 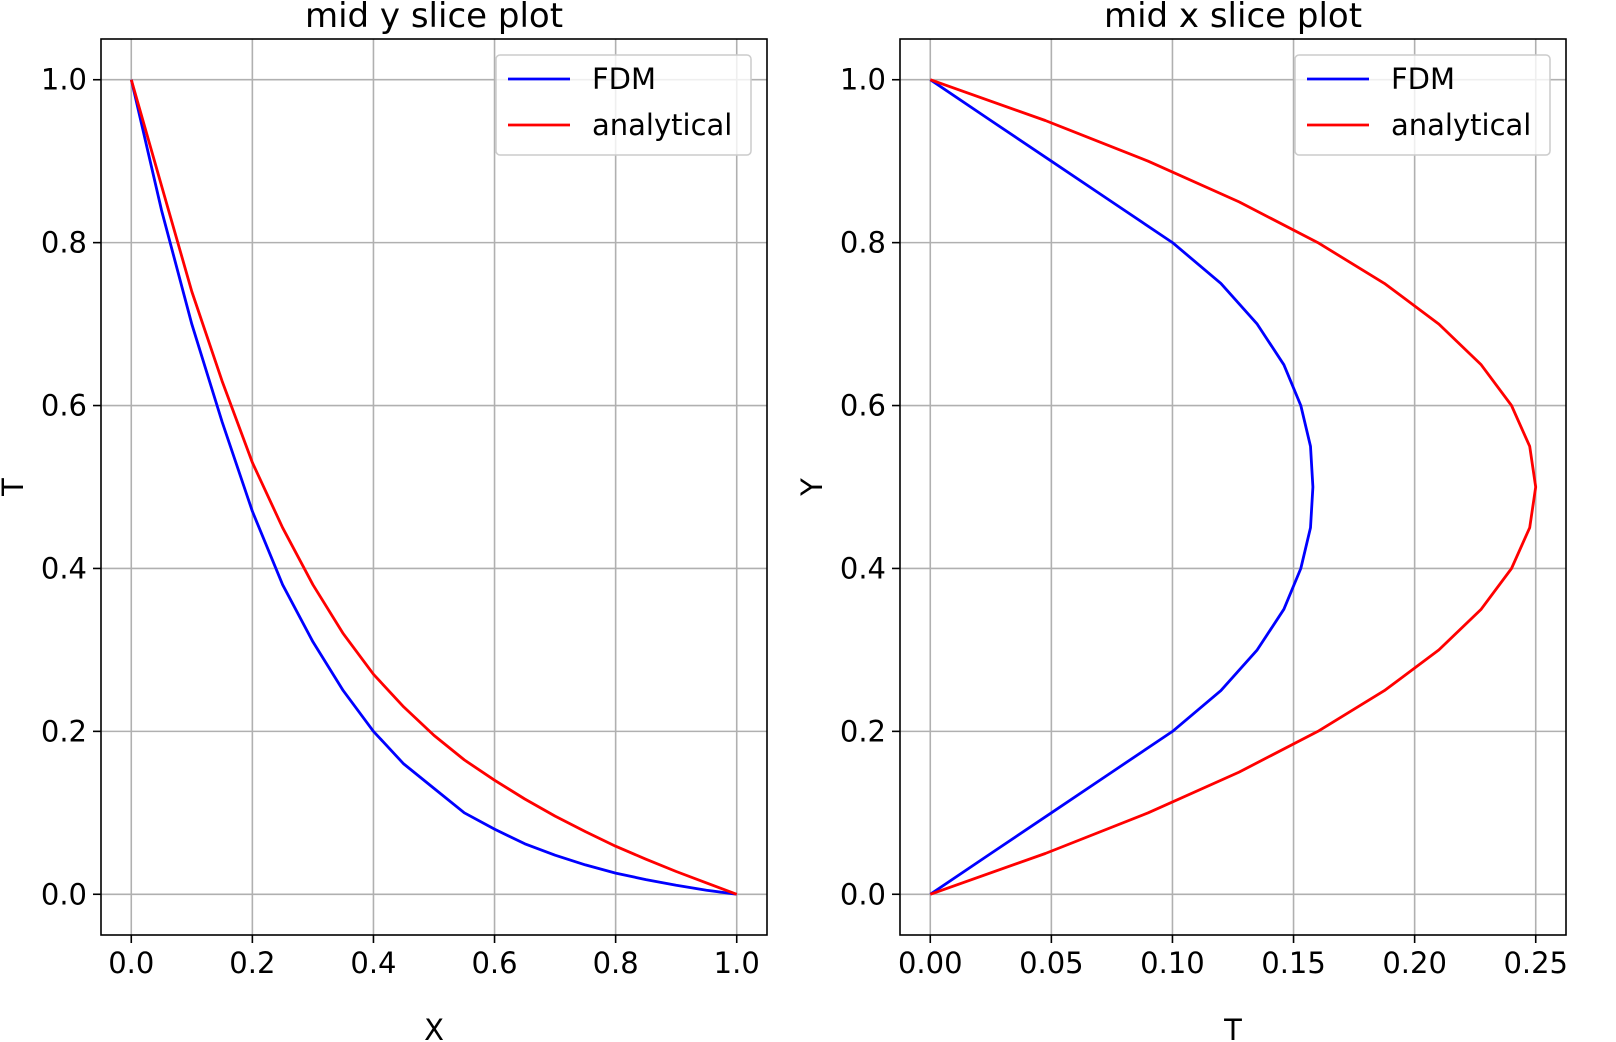 I want to click on chart-title: mid y slice plot, so click(x=434, y=18).